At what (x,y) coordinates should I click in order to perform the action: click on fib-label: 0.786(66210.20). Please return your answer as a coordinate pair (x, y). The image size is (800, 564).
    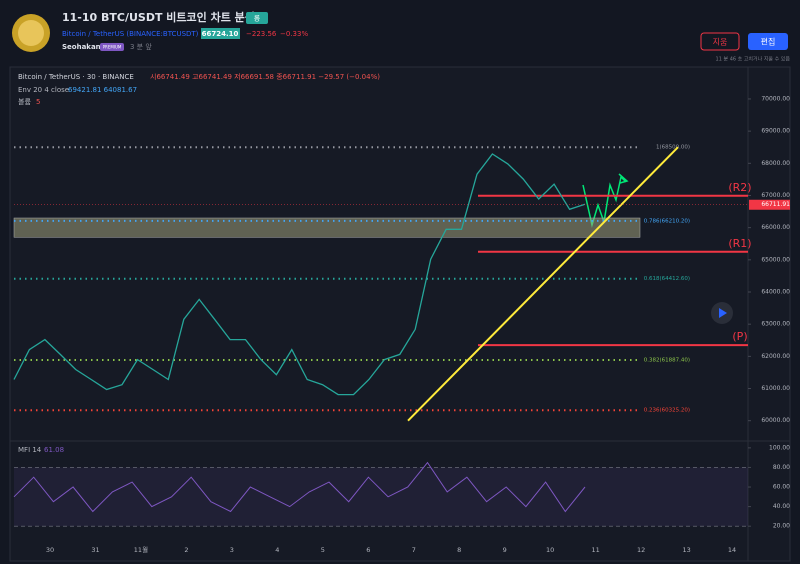
    Looking at the image, I should click on (667, 221).